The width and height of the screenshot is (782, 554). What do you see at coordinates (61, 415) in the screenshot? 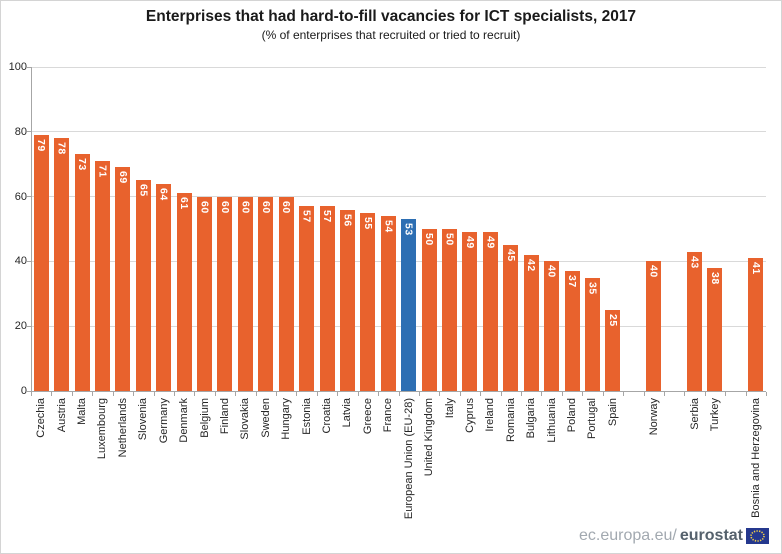
I see `x-axis-label-text: Austria` at bounding box center [61, 415].